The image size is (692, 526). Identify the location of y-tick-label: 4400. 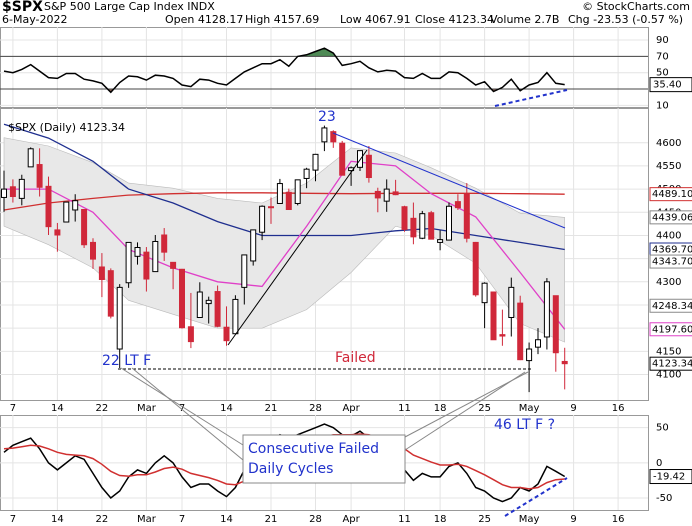
(668, 235).